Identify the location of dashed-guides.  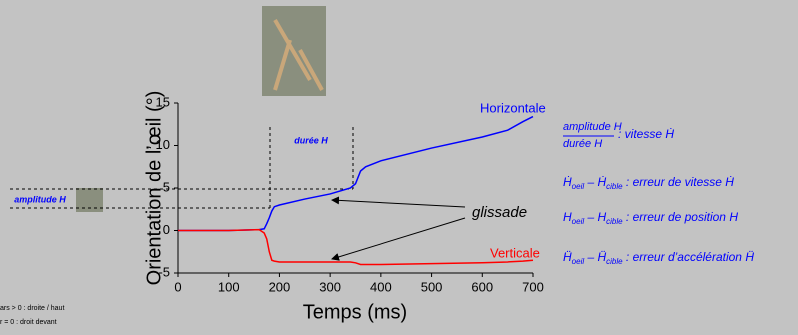
(182, 168).